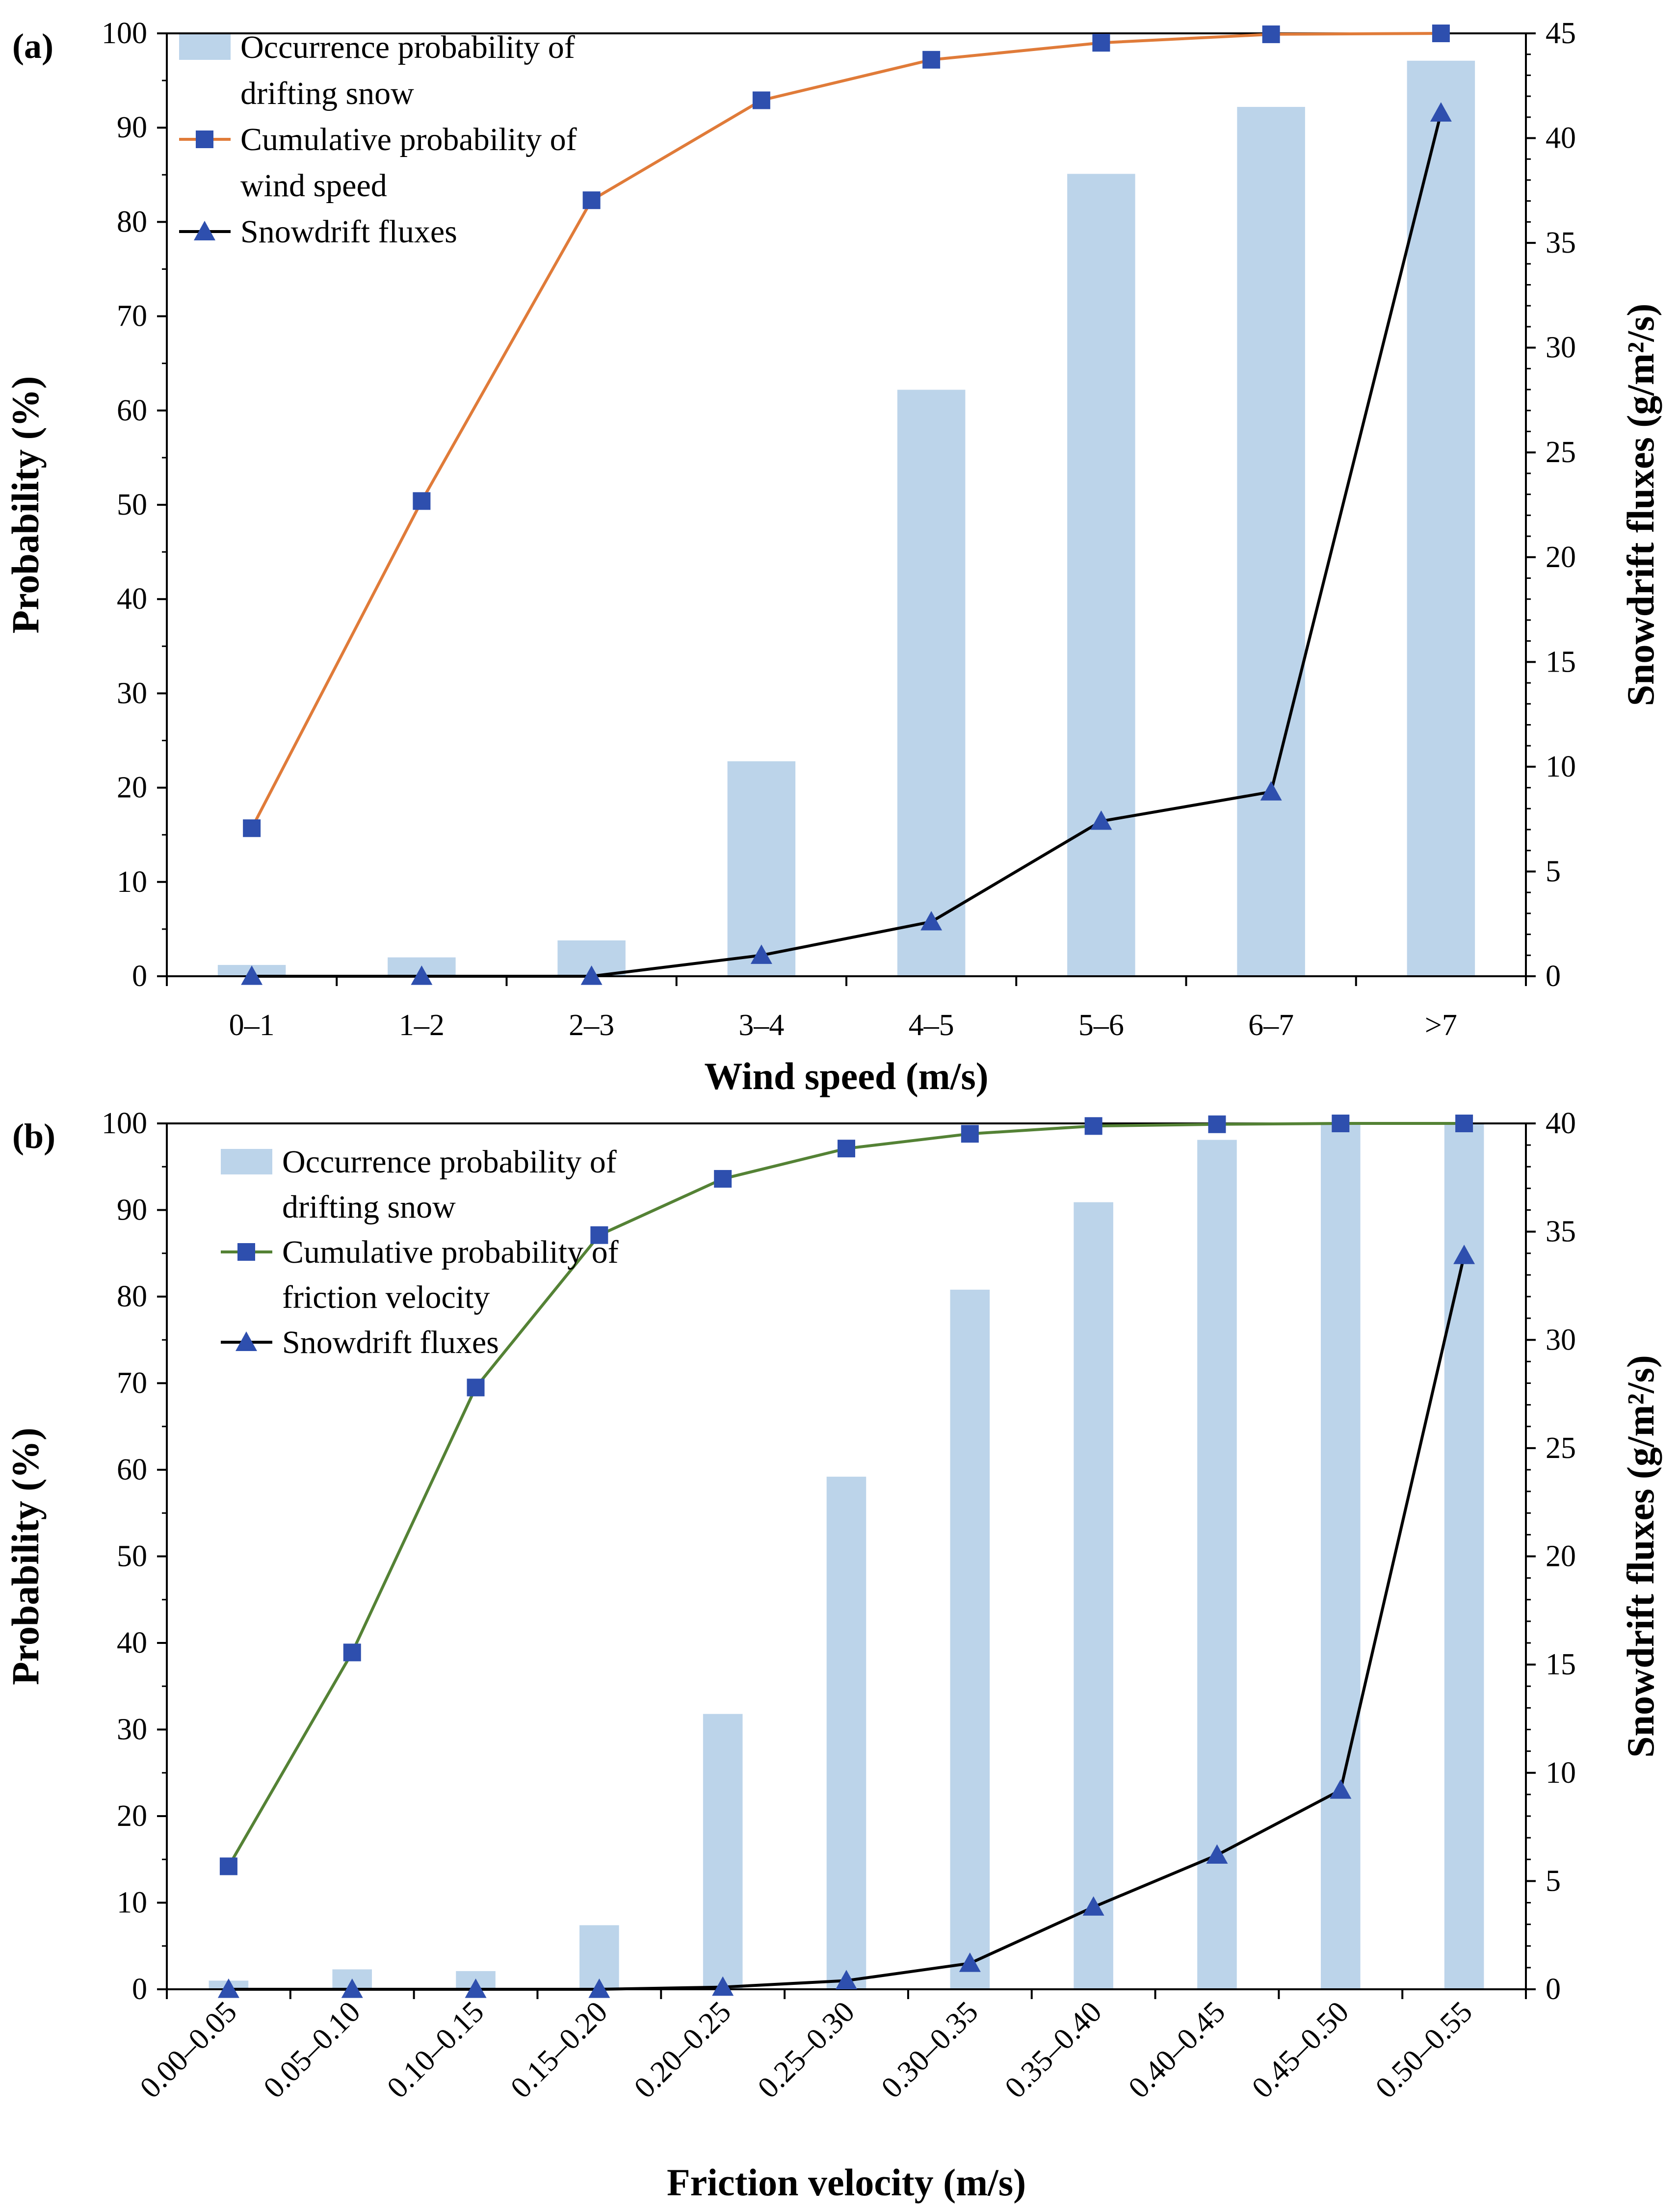 This screenshot has height=2212, width=1679. I want to click on y2-tick-label: 5, so click(1553, 871).